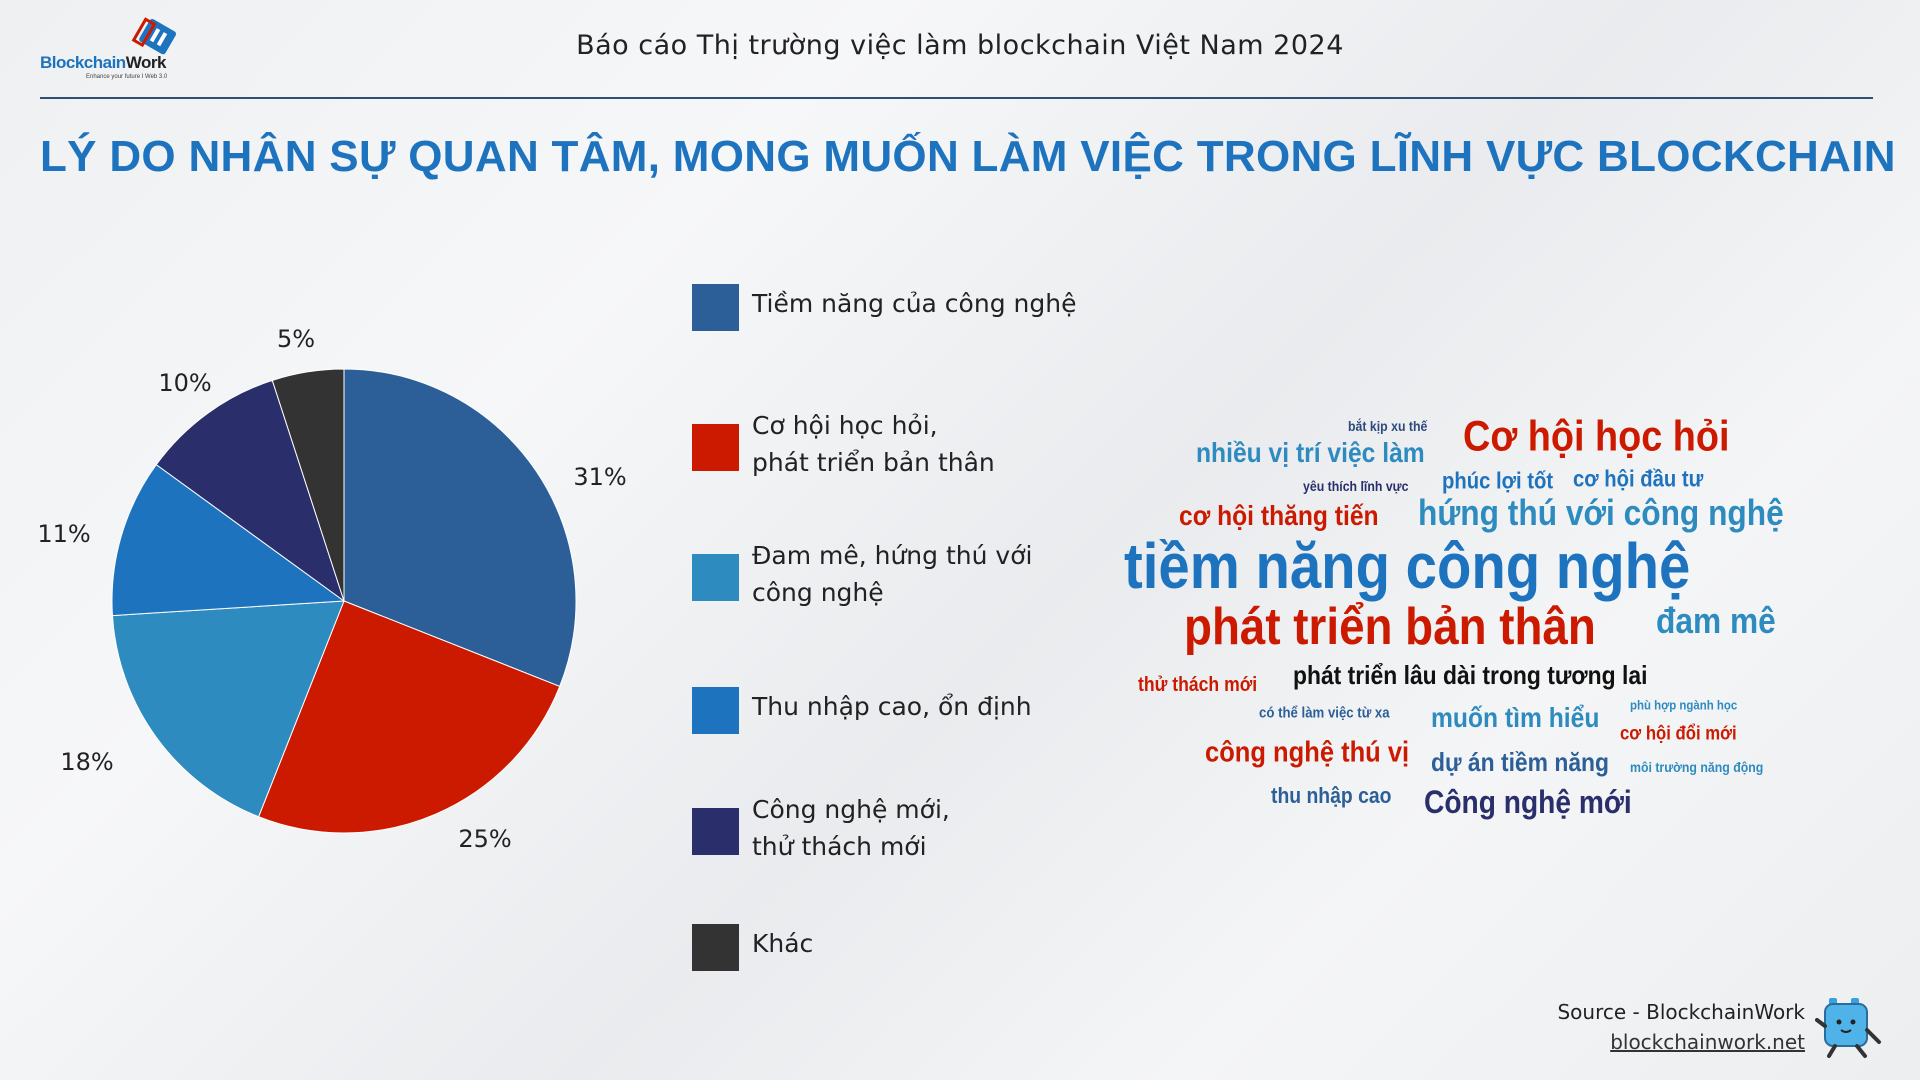 The width and height of the screenshot is (1920, 1080). What do you see at coordinates (1331, 795) in the screenshot?
I see `word-cloud-word: thu nhập cao` at bounding box center [1331, 795].